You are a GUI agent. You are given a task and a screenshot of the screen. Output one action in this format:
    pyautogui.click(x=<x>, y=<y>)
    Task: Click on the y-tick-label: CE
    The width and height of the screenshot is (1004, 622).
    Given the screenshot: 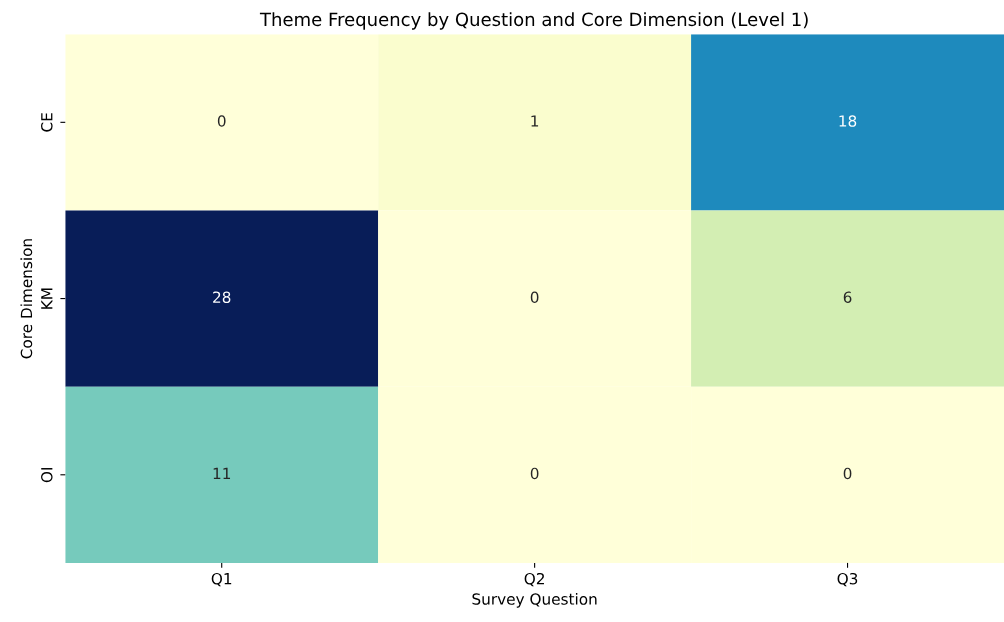 What is the action you would take?
    pyautogui.click(x=47, y=122)
    